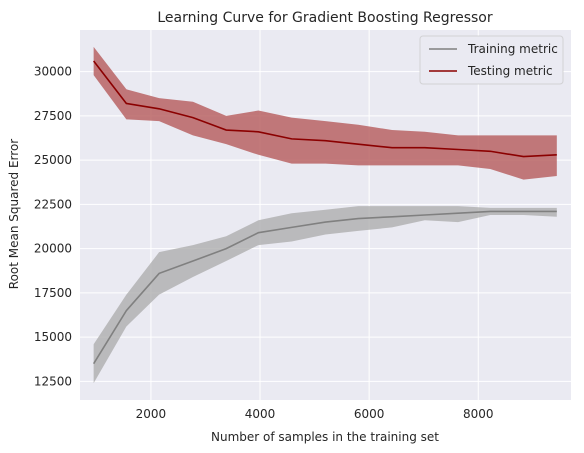 The width and height of the screenshot is (584, 453). I want to click on y-tick-label: 20000, so click(53, 249).